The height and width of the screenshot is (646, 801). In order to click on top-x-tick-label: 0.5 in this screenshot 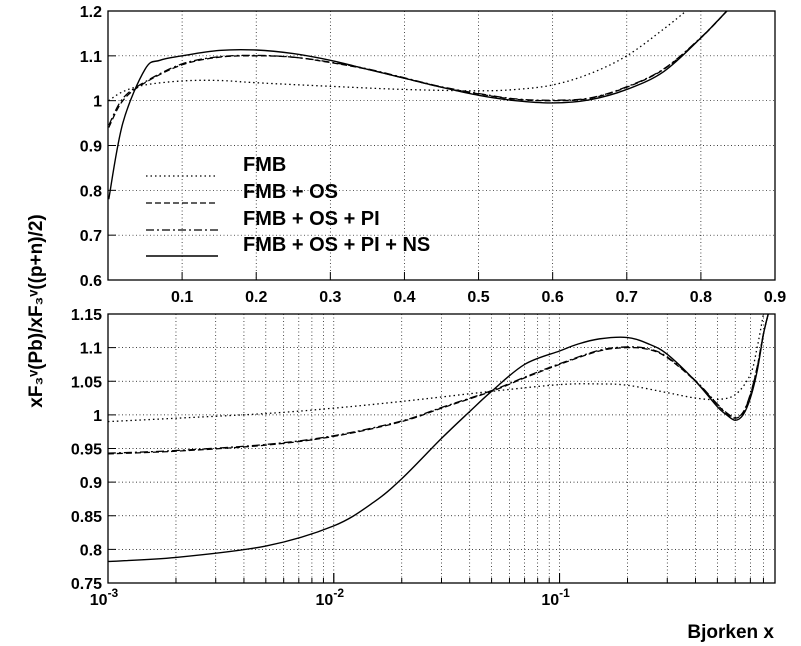, I will do `click(478, 297)`.